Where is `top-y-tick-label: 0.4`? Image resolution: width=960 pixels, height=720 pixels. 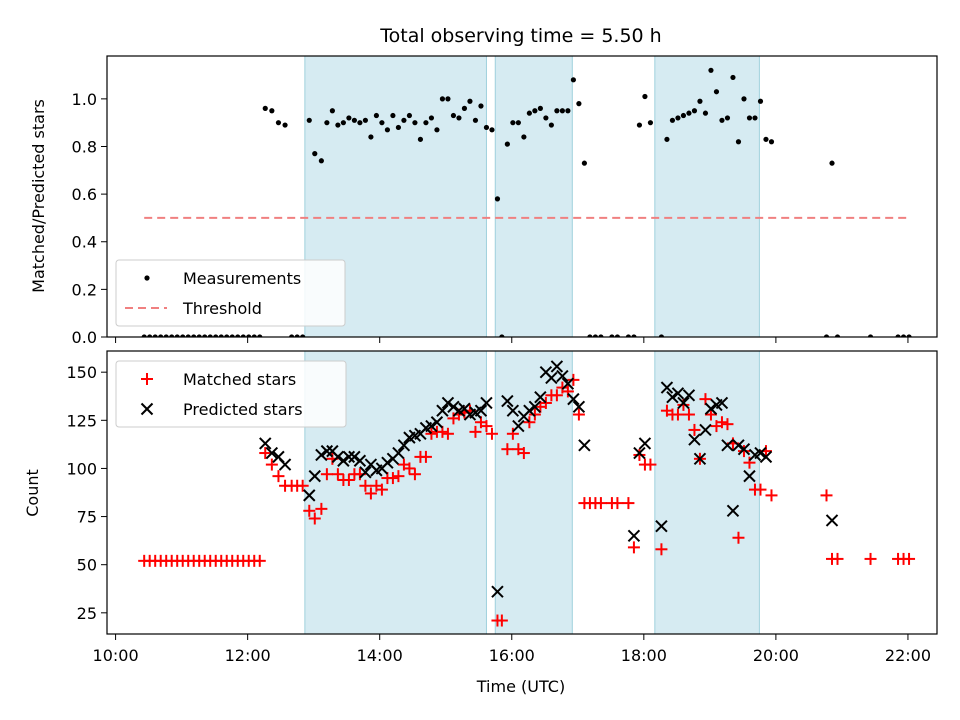 top-y-tick-label: 0.4 is located at coordinates (84, 242).